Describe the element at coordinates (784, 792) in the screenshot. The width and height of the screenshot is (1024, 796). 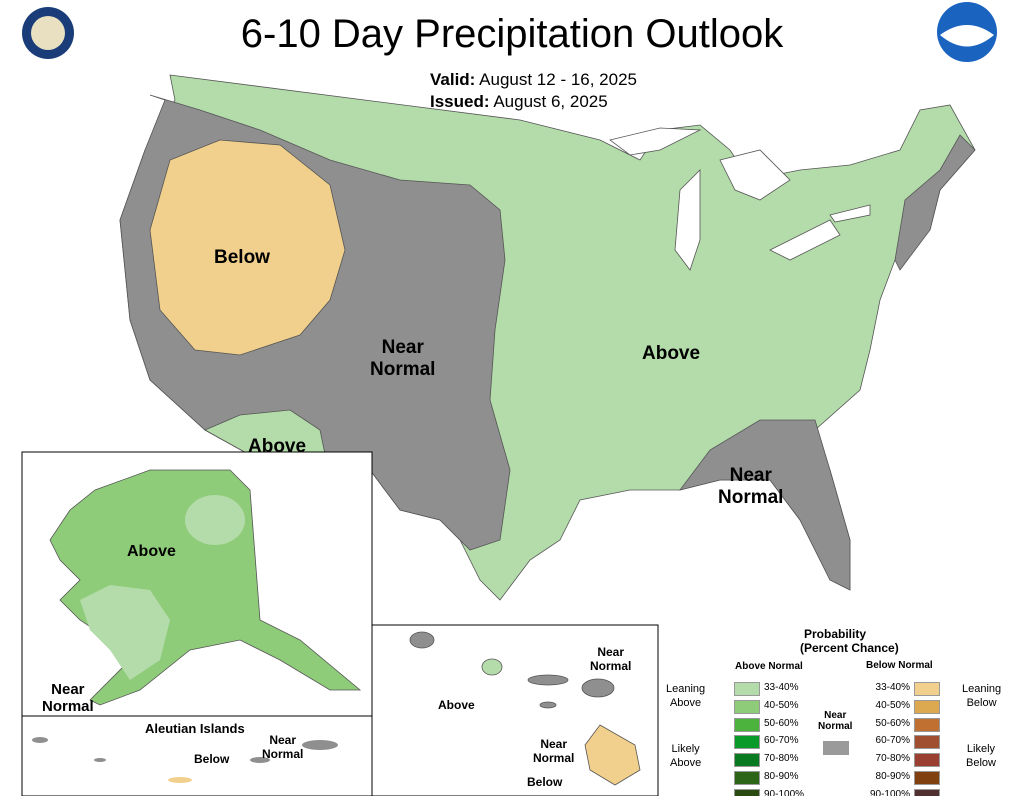
I see `legend-above-range: 90-100%` at that location.